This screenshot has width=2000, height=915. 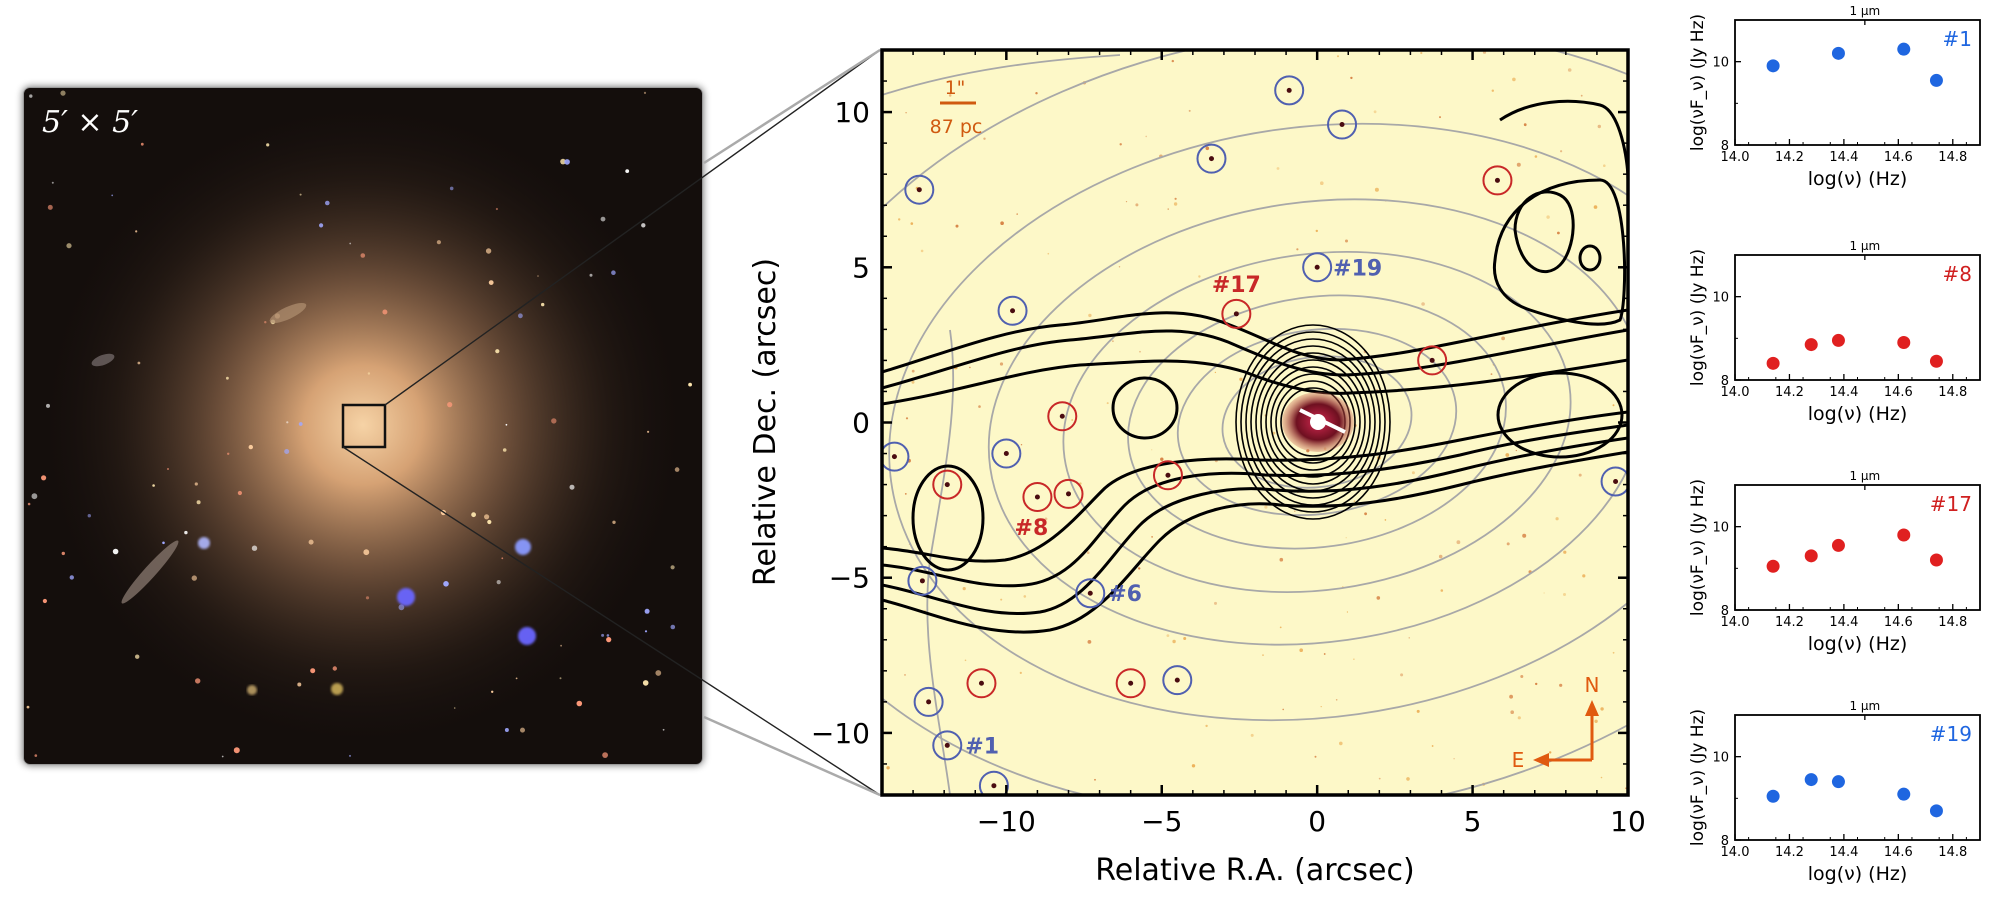 I want to click on map-x-tick-label: 0, so click(x=1317, y=821).